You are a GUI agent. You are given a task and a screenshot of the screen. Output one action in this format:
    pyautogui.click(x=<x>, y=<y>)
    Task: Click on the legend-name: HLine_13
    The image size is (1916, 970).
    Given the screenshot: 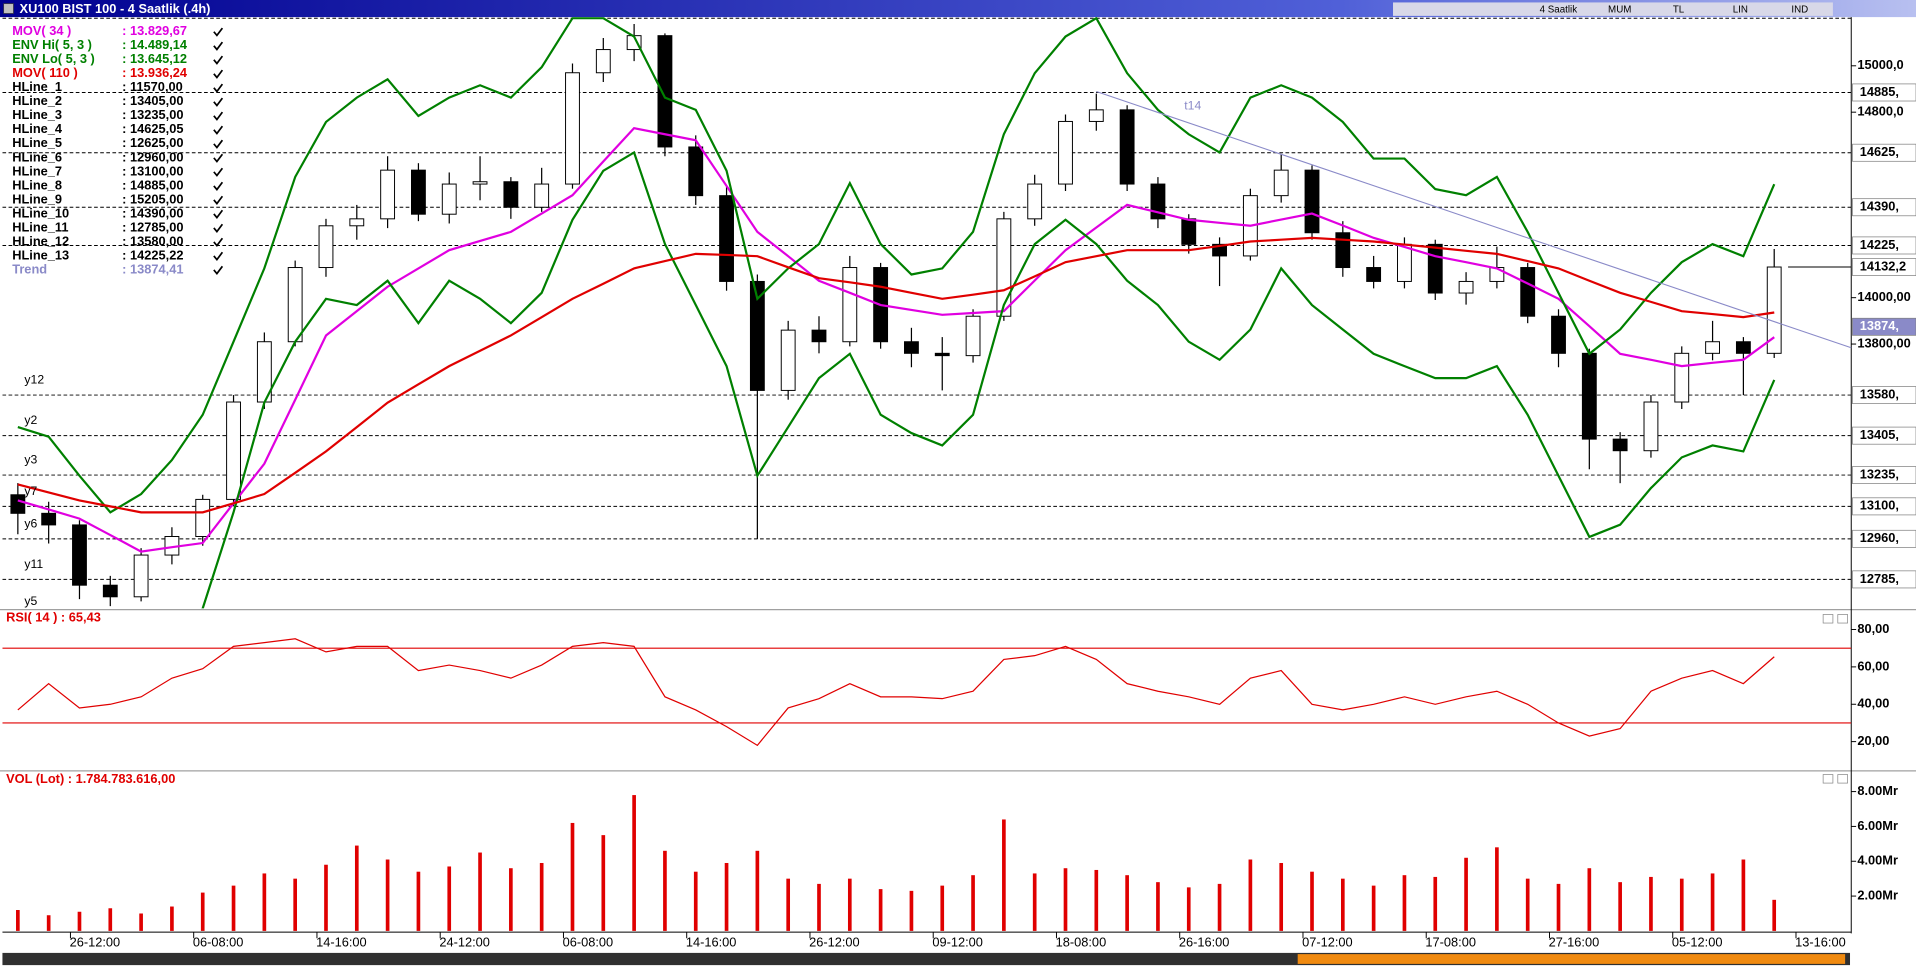 What is the action you would take?
    pyautogui.click(x=40, y=254)
    